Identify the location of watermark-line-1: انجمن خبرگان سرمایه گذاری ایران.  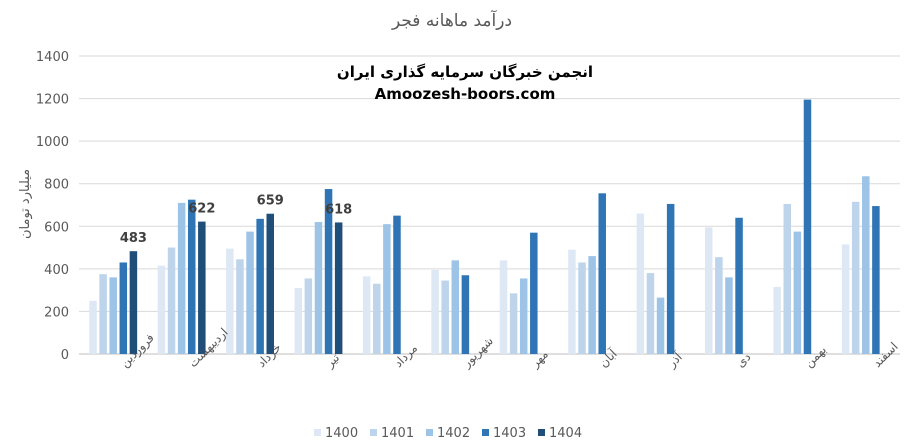
(465, 72).